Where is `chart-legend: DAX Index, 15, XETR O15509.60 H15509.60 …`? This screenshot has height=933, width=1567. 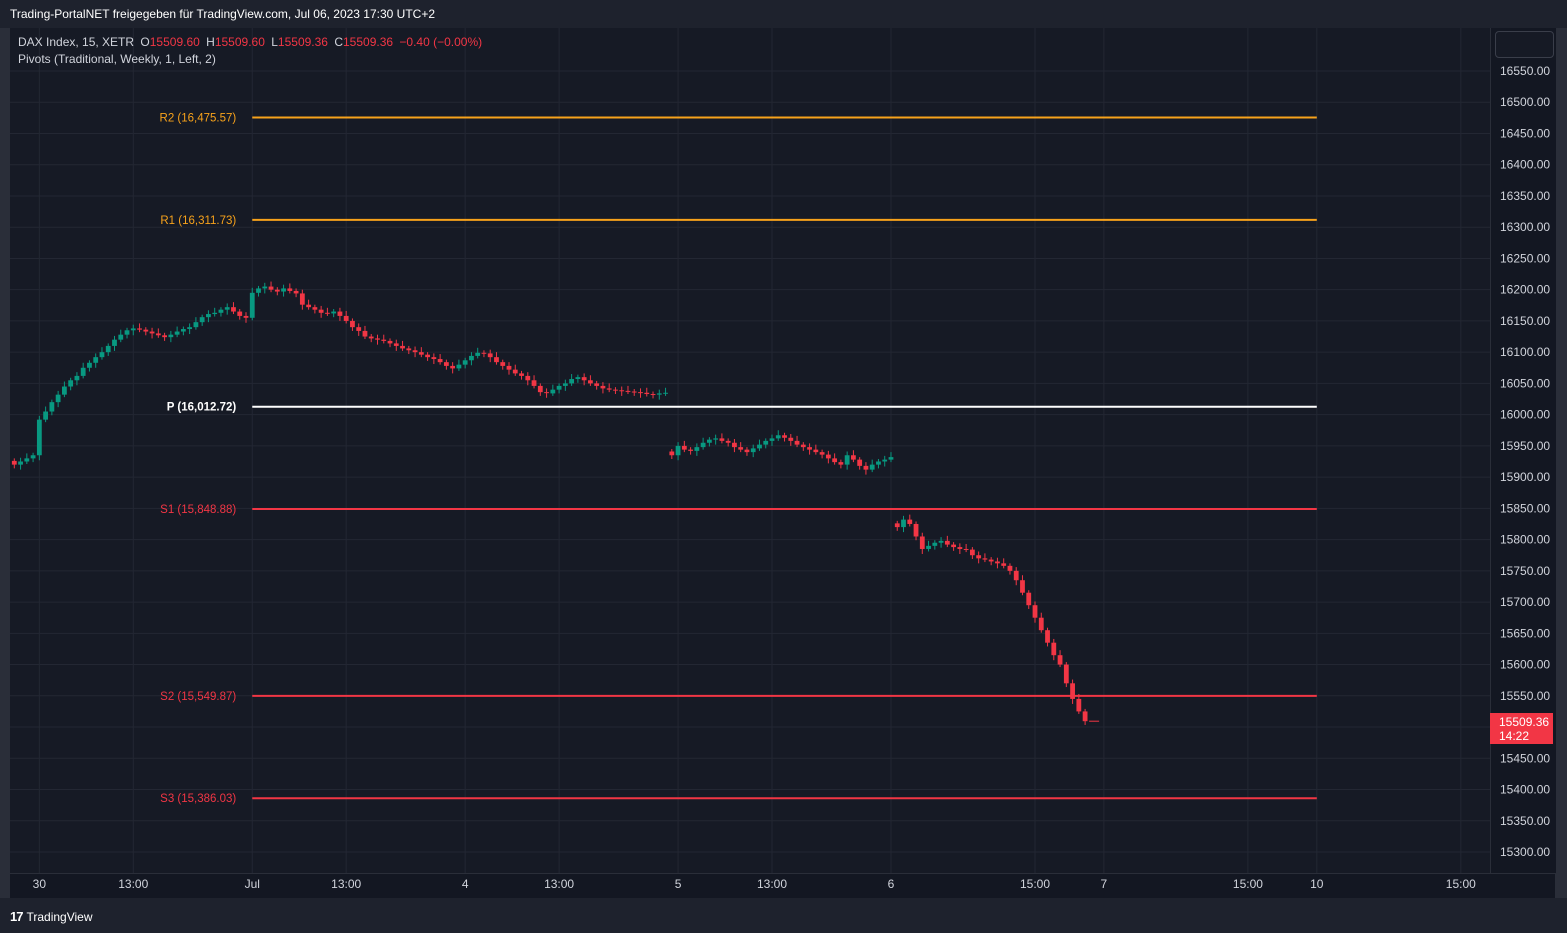 chart-legend: DAX Index, 15, XETR O15509.60 H15509.60 … is located at coordinates (250, 51).